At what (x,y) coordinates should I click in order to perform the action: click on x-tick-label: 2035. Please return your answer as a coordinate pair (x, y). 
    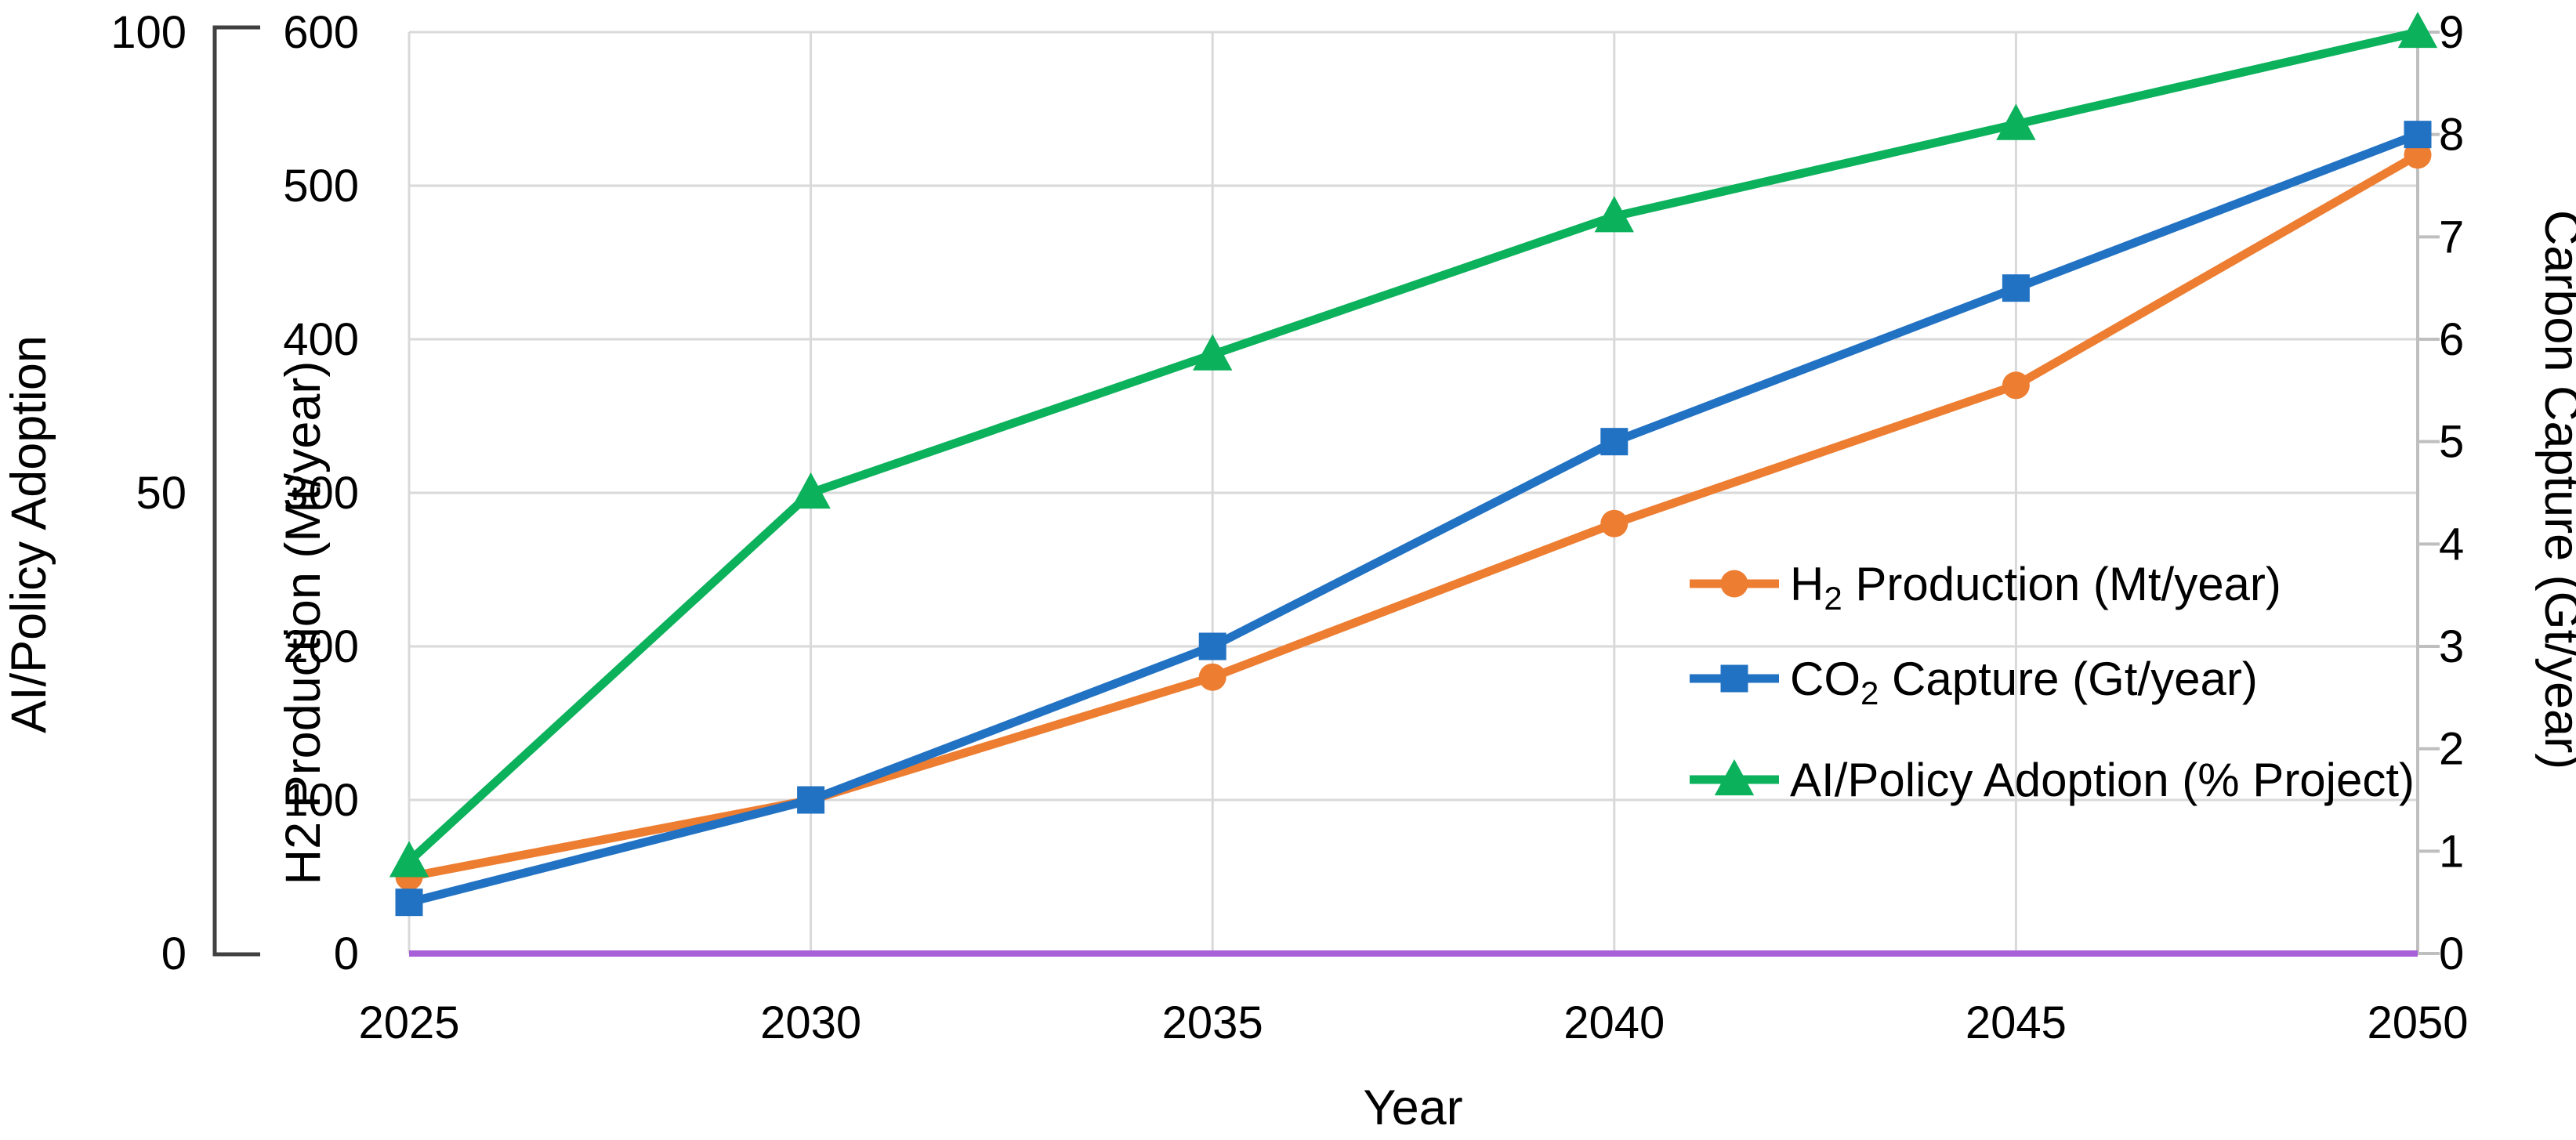
    Looking at the image, I should click on (1212, 1022).